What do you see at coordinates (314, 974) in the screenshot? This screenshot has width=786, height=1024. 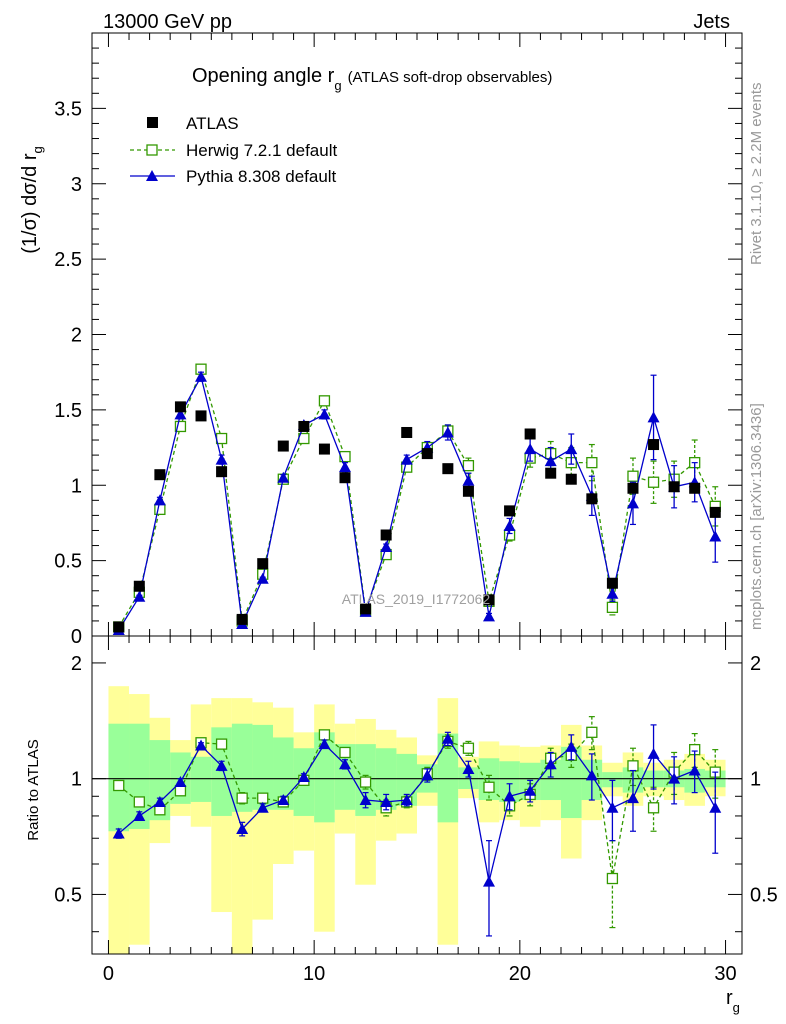 I see `x-tick-label: 10` at bounding box center [314, 974].